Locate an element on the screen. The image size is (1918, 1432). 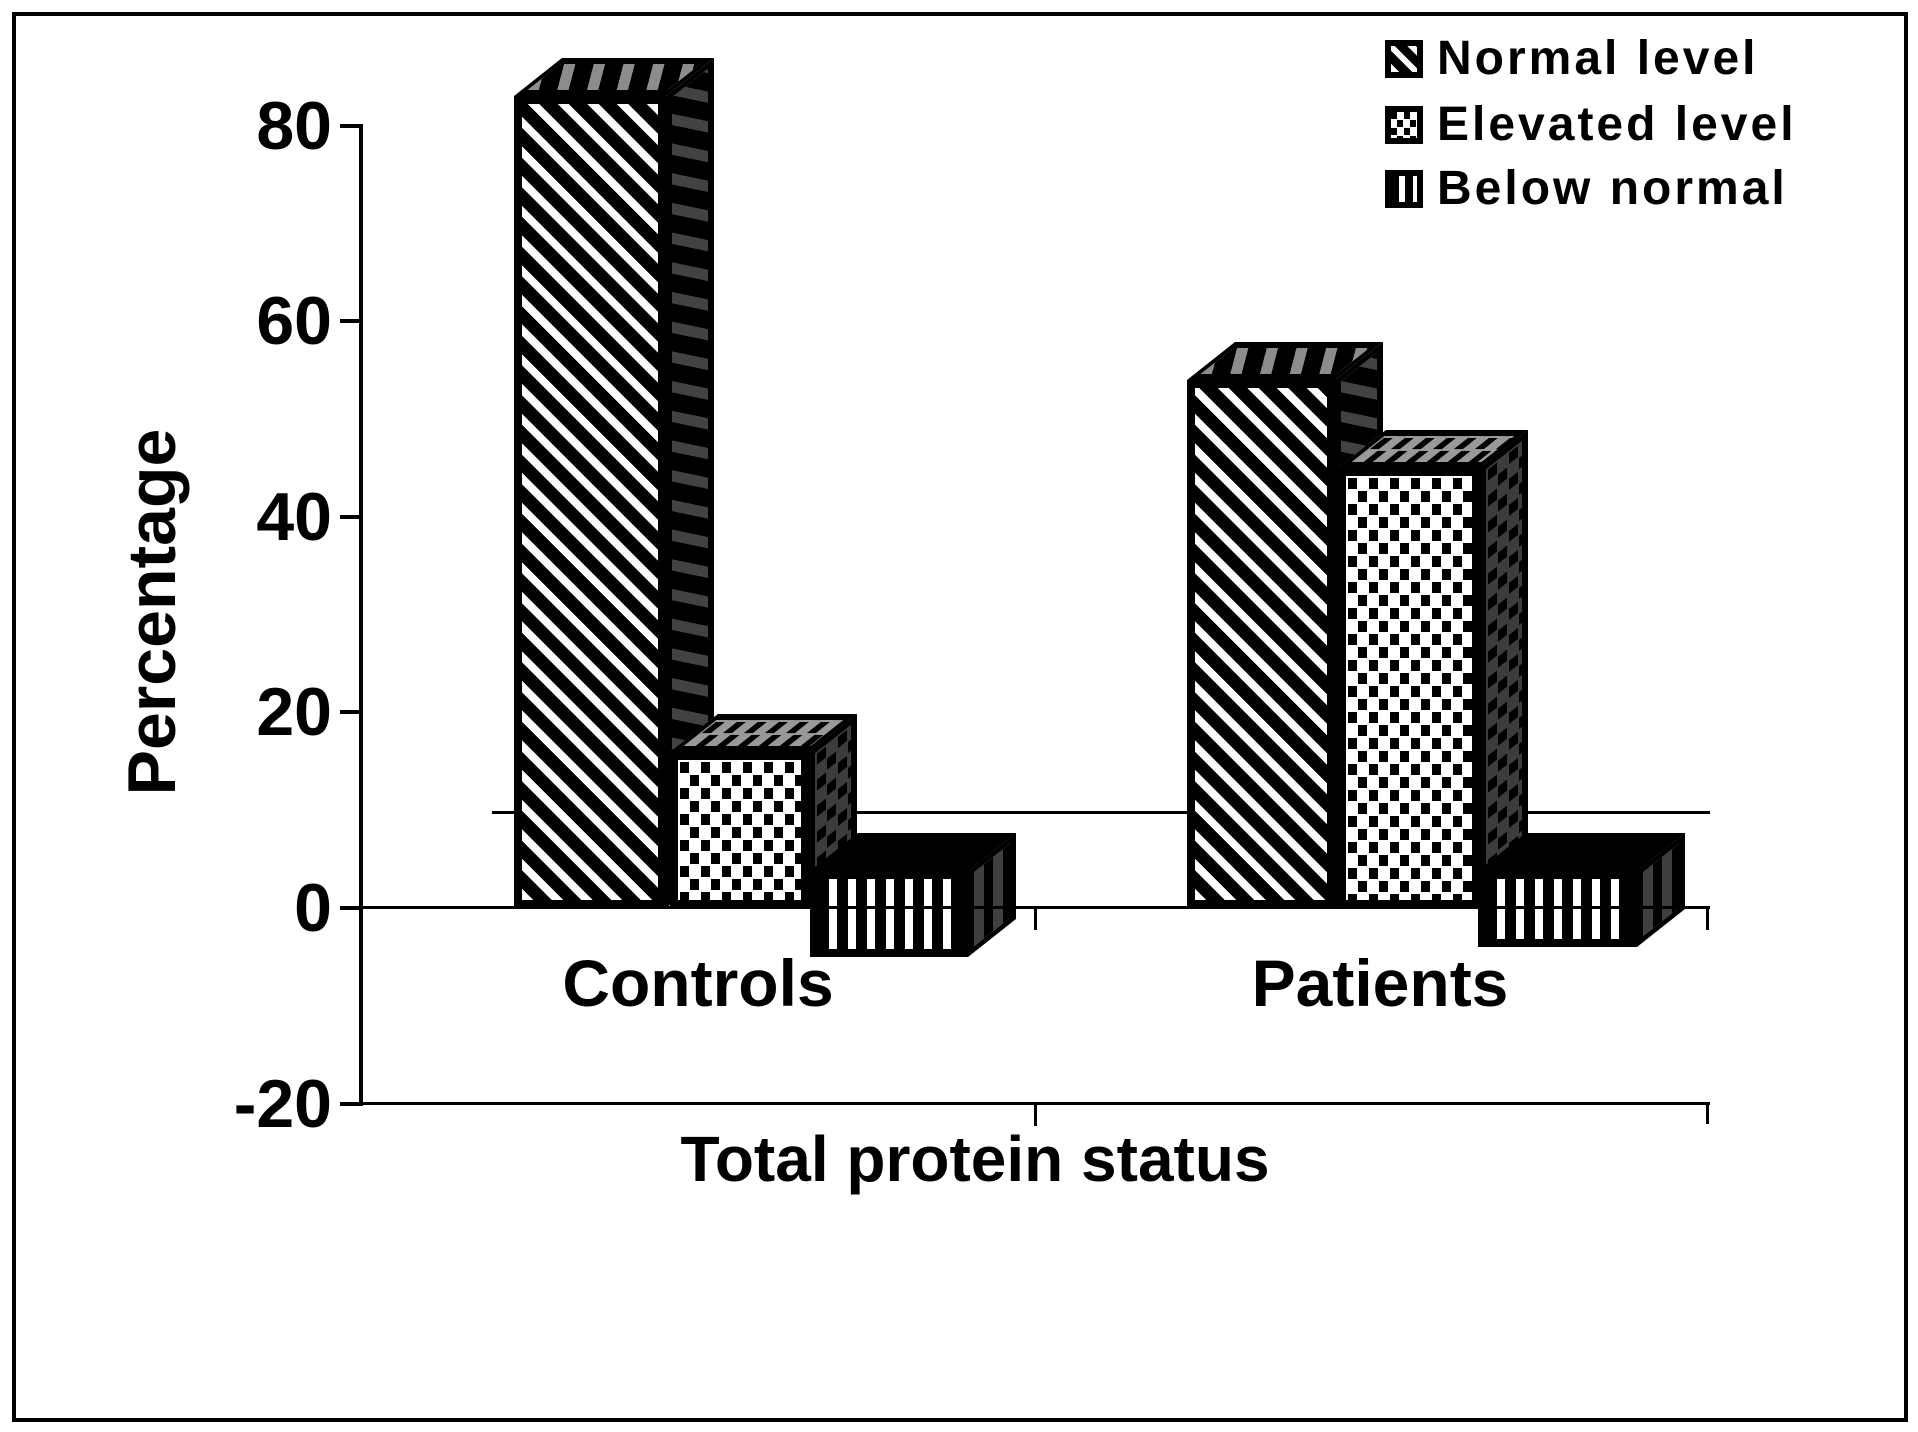
bar-patients-normal-level is located at coordinates (1285, 624).